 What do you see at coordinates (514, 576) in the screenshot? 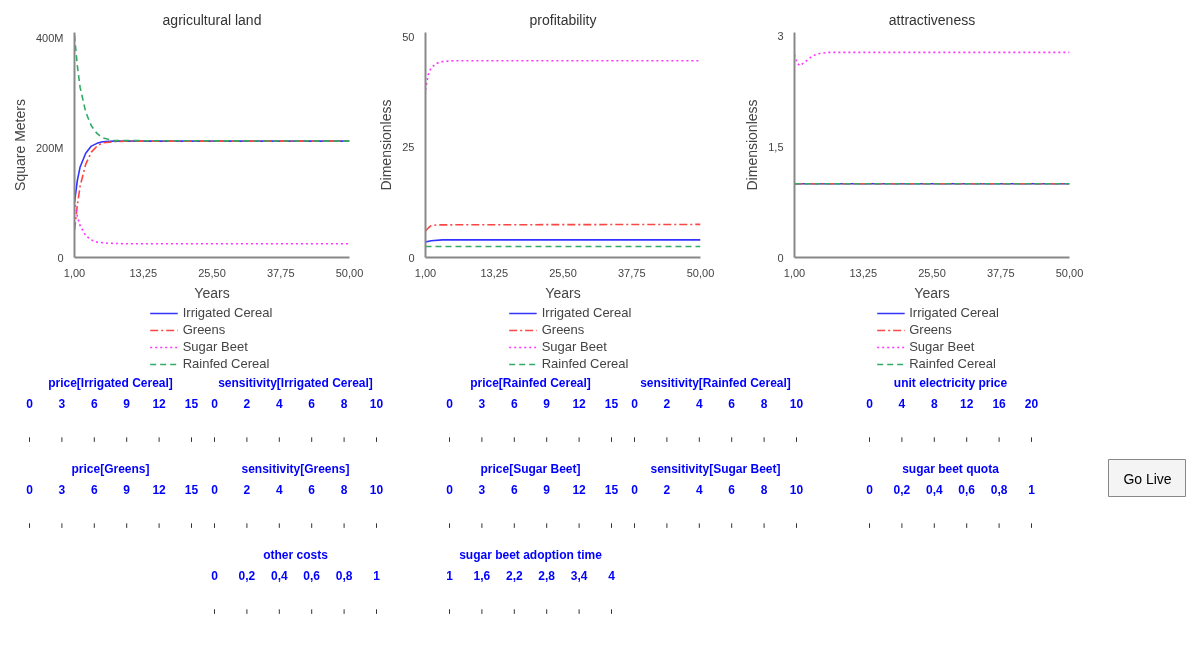
I see `category-label: 2,2` at bounding box center [514, 576].